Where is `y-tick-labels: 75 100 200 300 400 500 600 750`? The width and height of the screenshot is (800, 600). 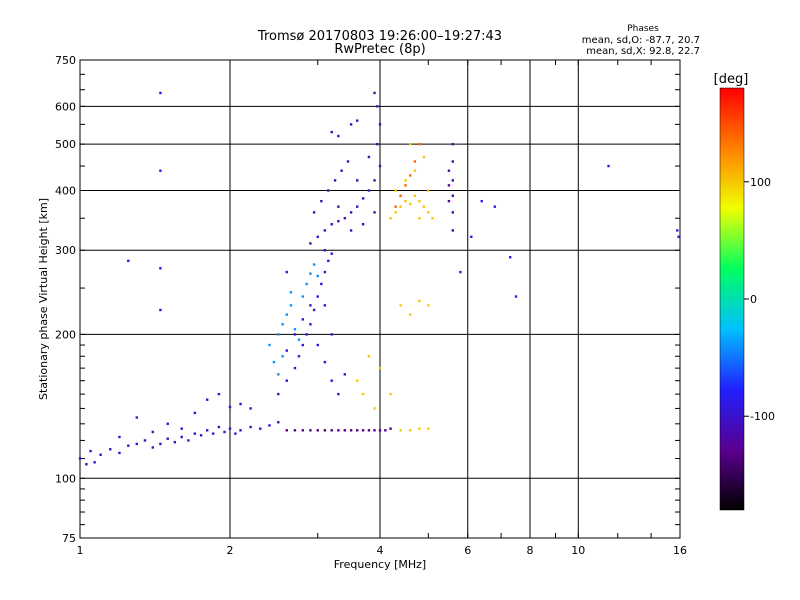 y-tick-labels: 75 100 200 300 400 500 600 750 is located at coordinates (65, 299).